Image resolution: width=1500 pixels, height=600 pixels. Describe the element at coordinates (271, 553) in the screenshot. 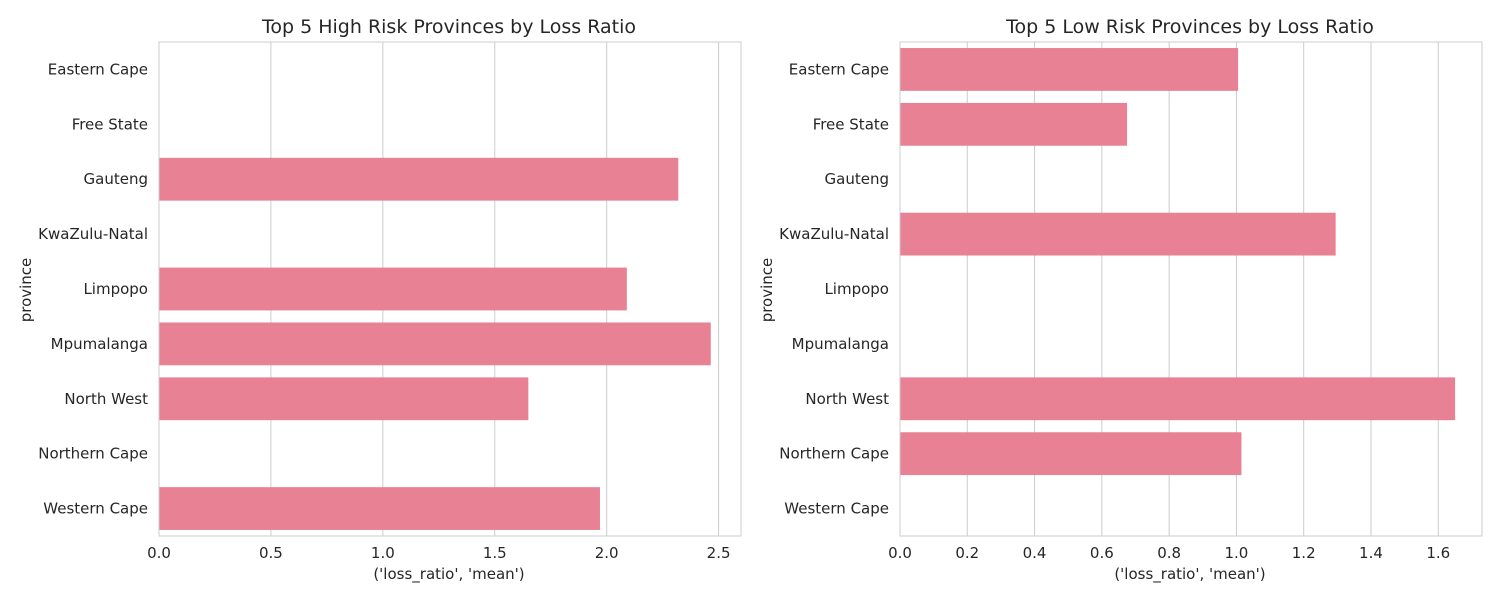

I see `x-tick-label: 0.5` at that location.